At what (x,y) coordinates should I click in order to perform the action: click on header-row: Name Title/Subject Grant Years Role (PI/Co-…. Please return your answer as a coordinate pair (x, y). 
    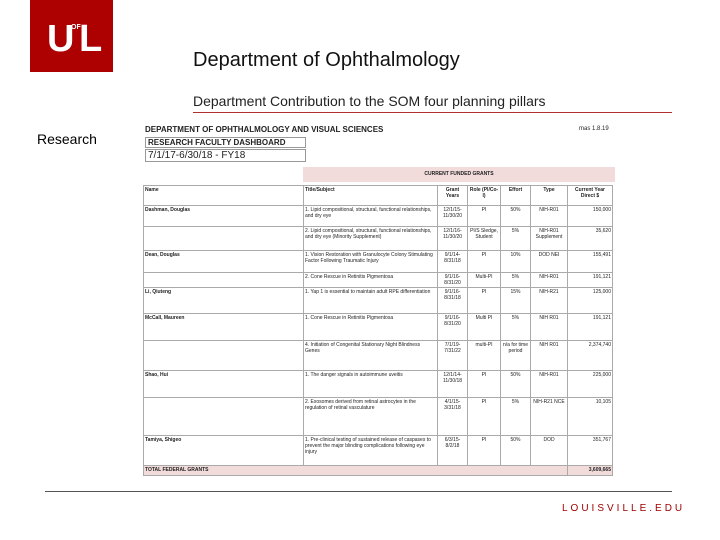
    Looking at the image, I should click on (378, 195).